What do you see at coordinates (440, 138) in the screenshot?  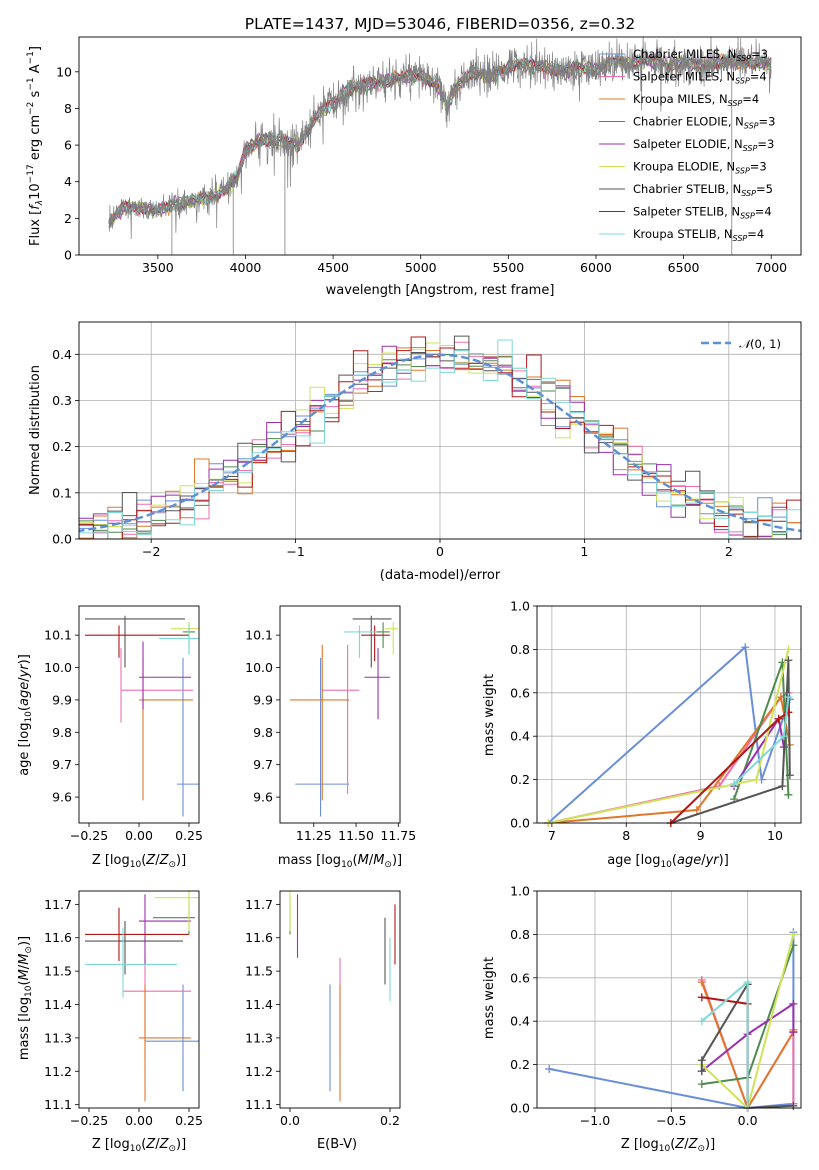 I see `observed-spectrum` at bounding box center [440, 138].